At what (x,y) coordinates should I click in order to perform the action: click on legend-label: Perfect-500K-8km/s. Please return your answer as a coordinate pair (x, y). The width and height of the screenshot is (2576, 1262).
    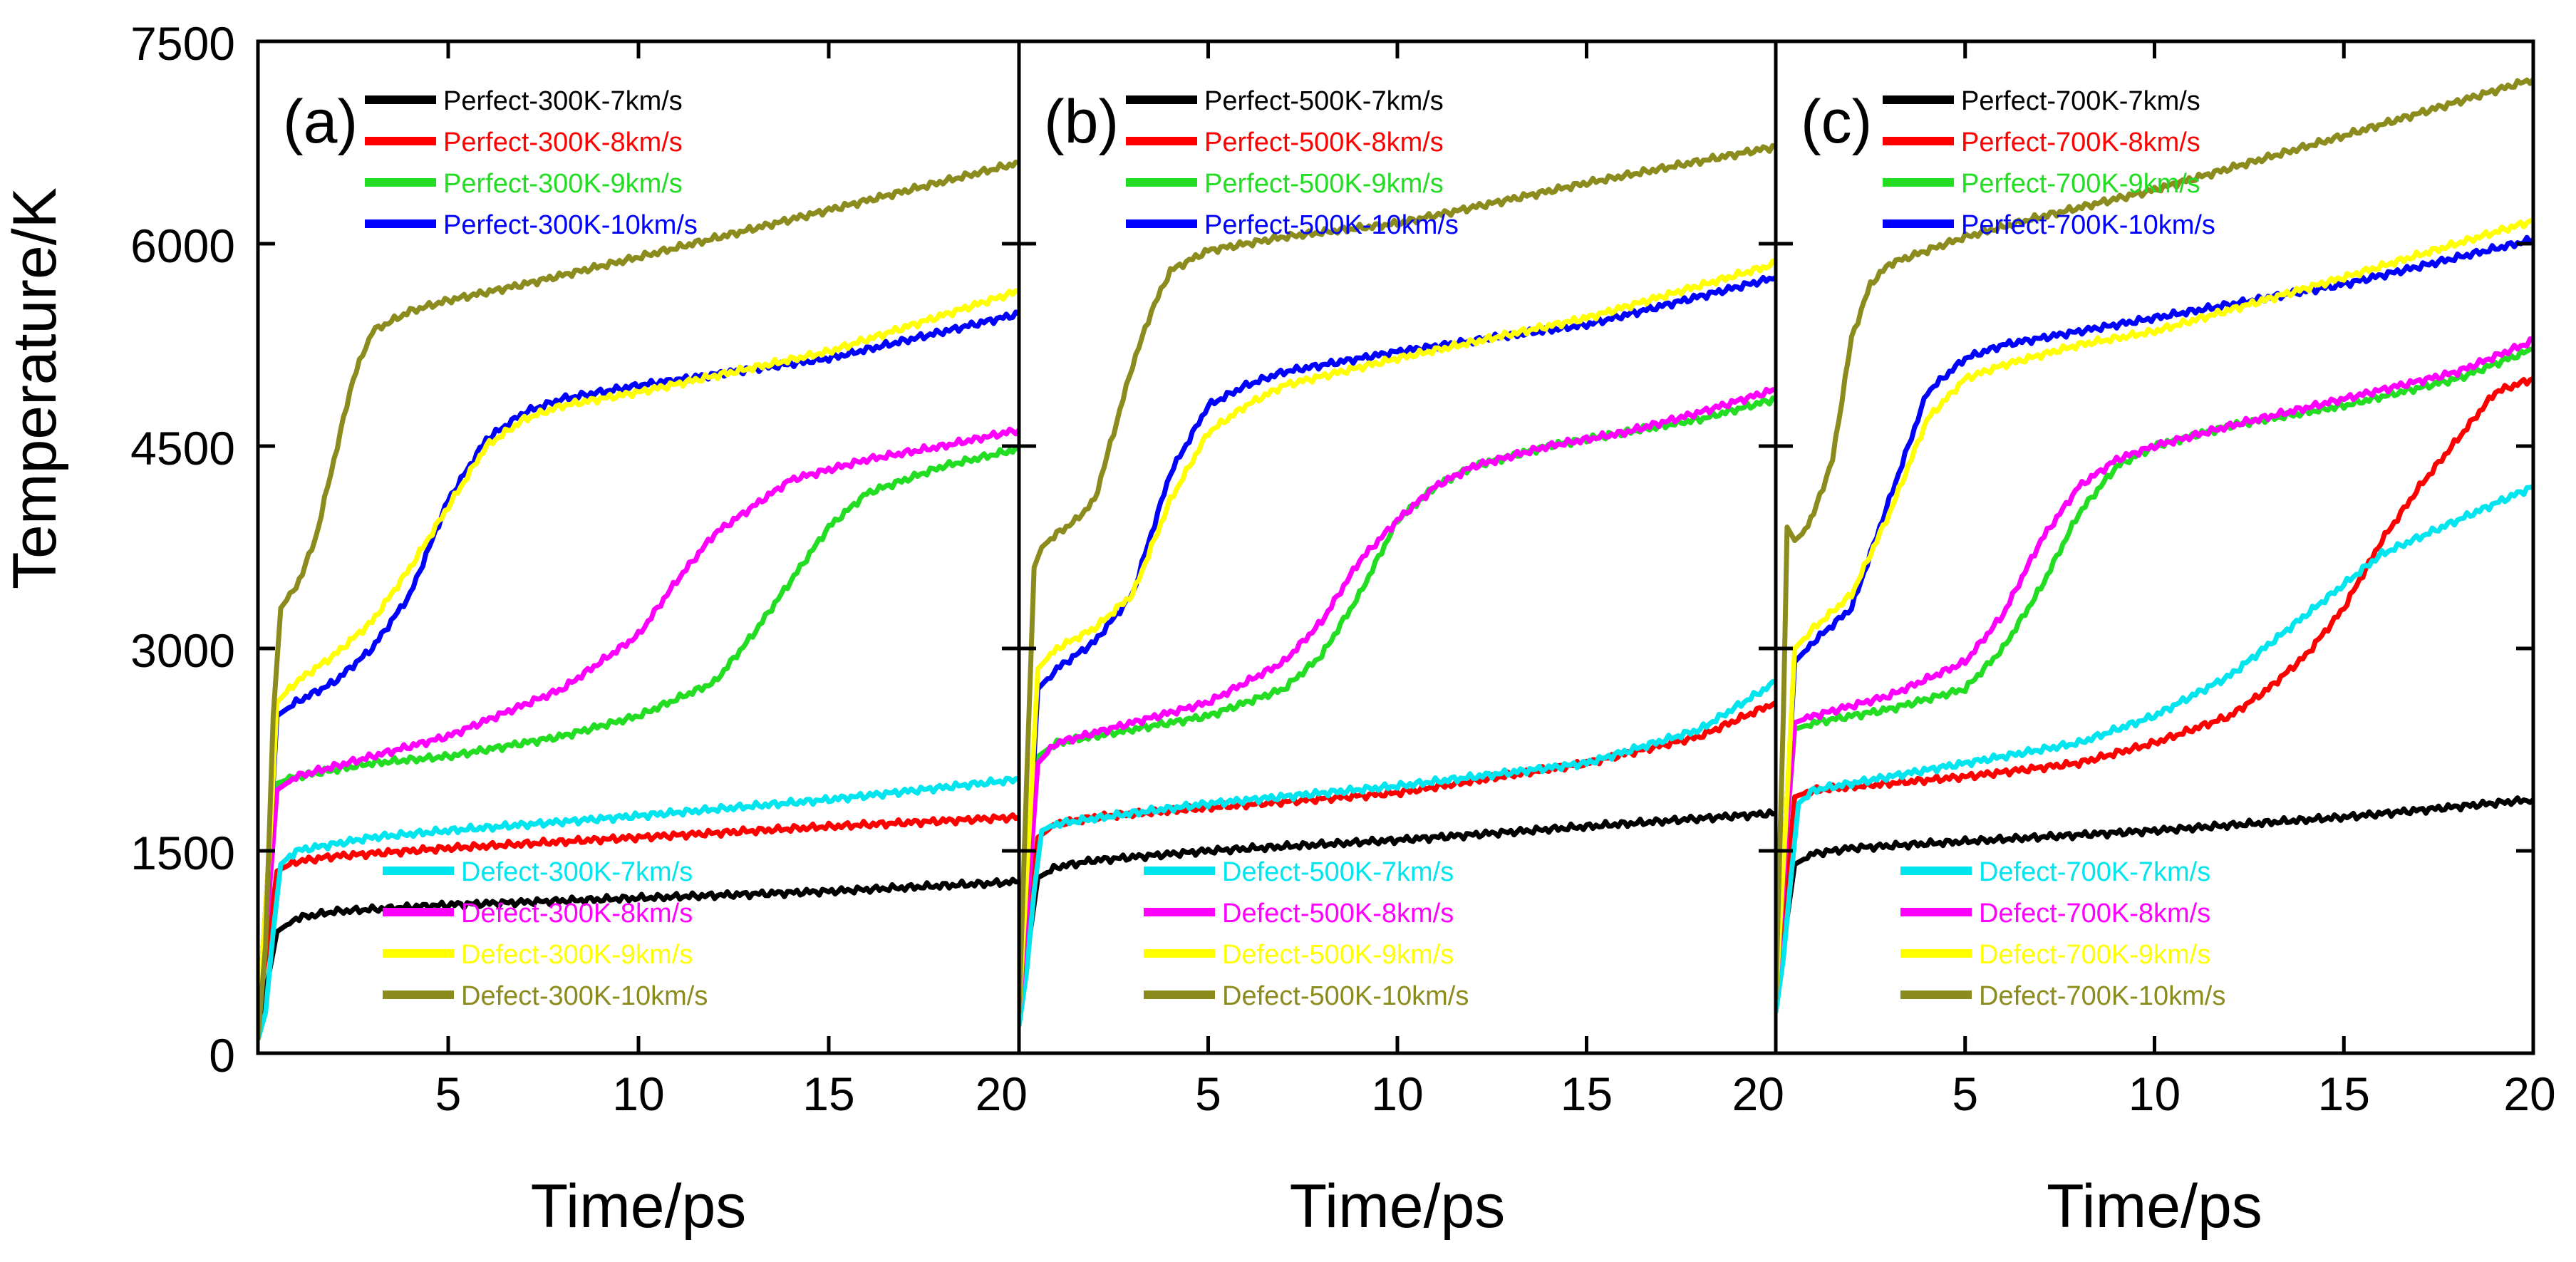
    Looking at the image, I should click on (1324, 142).